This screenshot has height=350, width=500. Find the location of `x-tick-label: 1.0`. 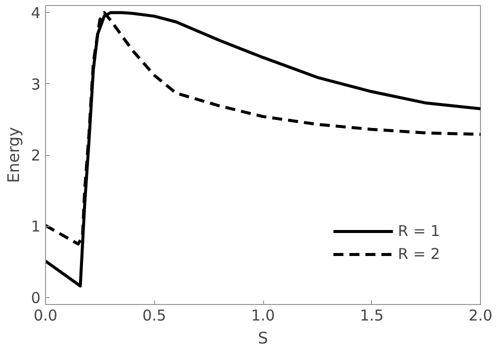

x-tick-label: 1.0 is located at coordinates (263, 315).